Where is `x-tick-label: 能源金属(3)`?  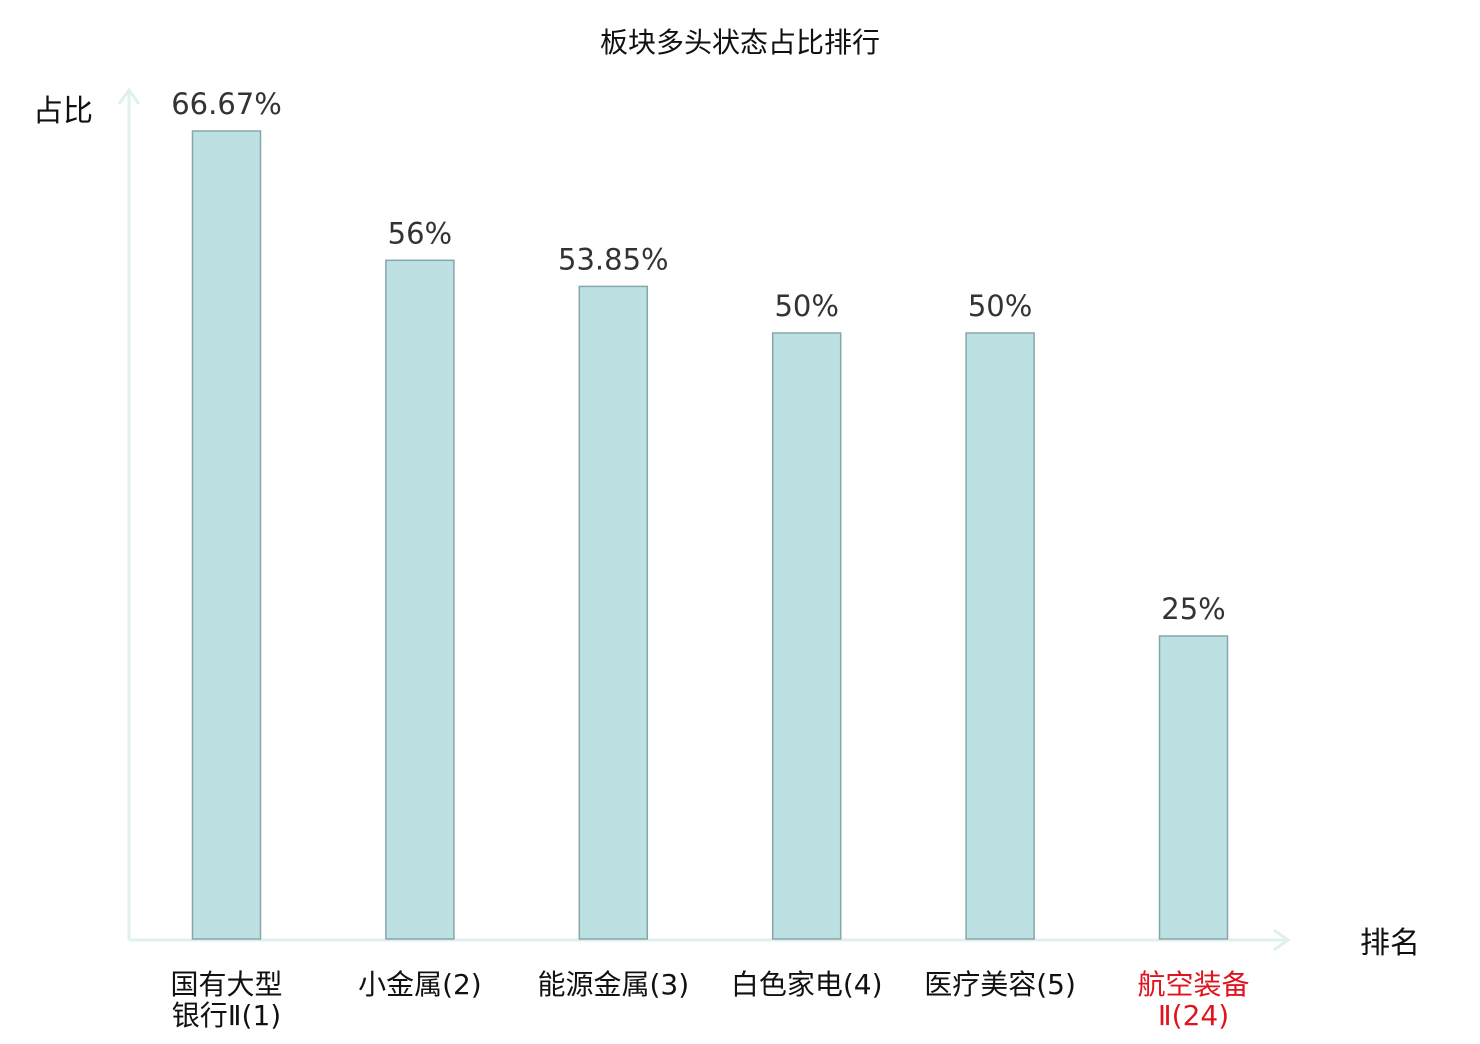 x-tick-label: 能源金属(3) is located at coordinates (613, 984).